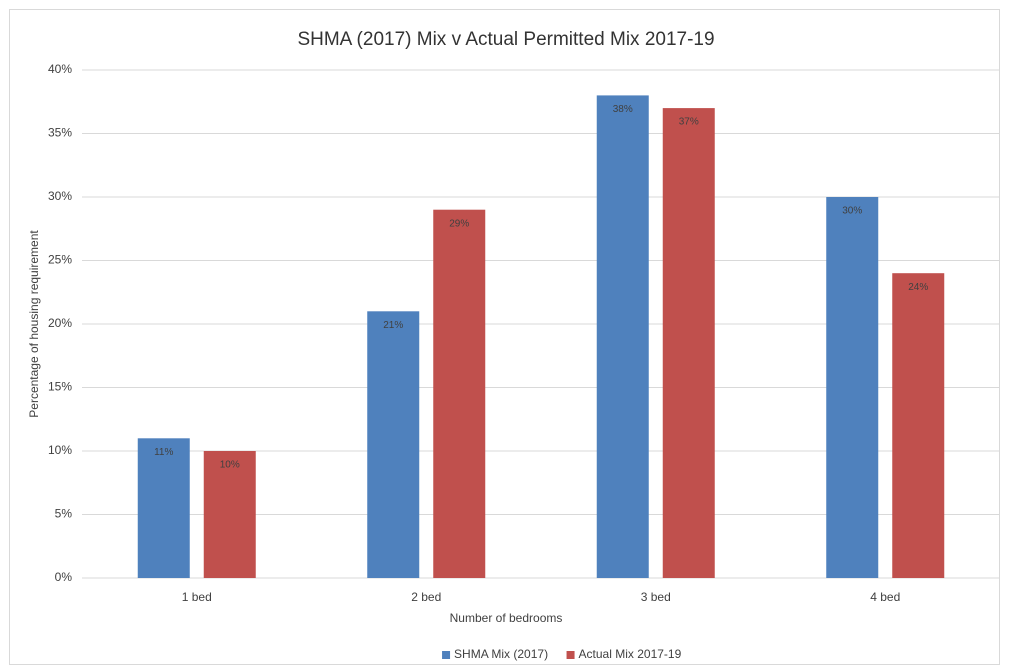 The image size is (1011, 667). What do you see at coordinates (852, 211) in the screenshot?
I see `value-label: 30%` at bounding box center [852, 211].